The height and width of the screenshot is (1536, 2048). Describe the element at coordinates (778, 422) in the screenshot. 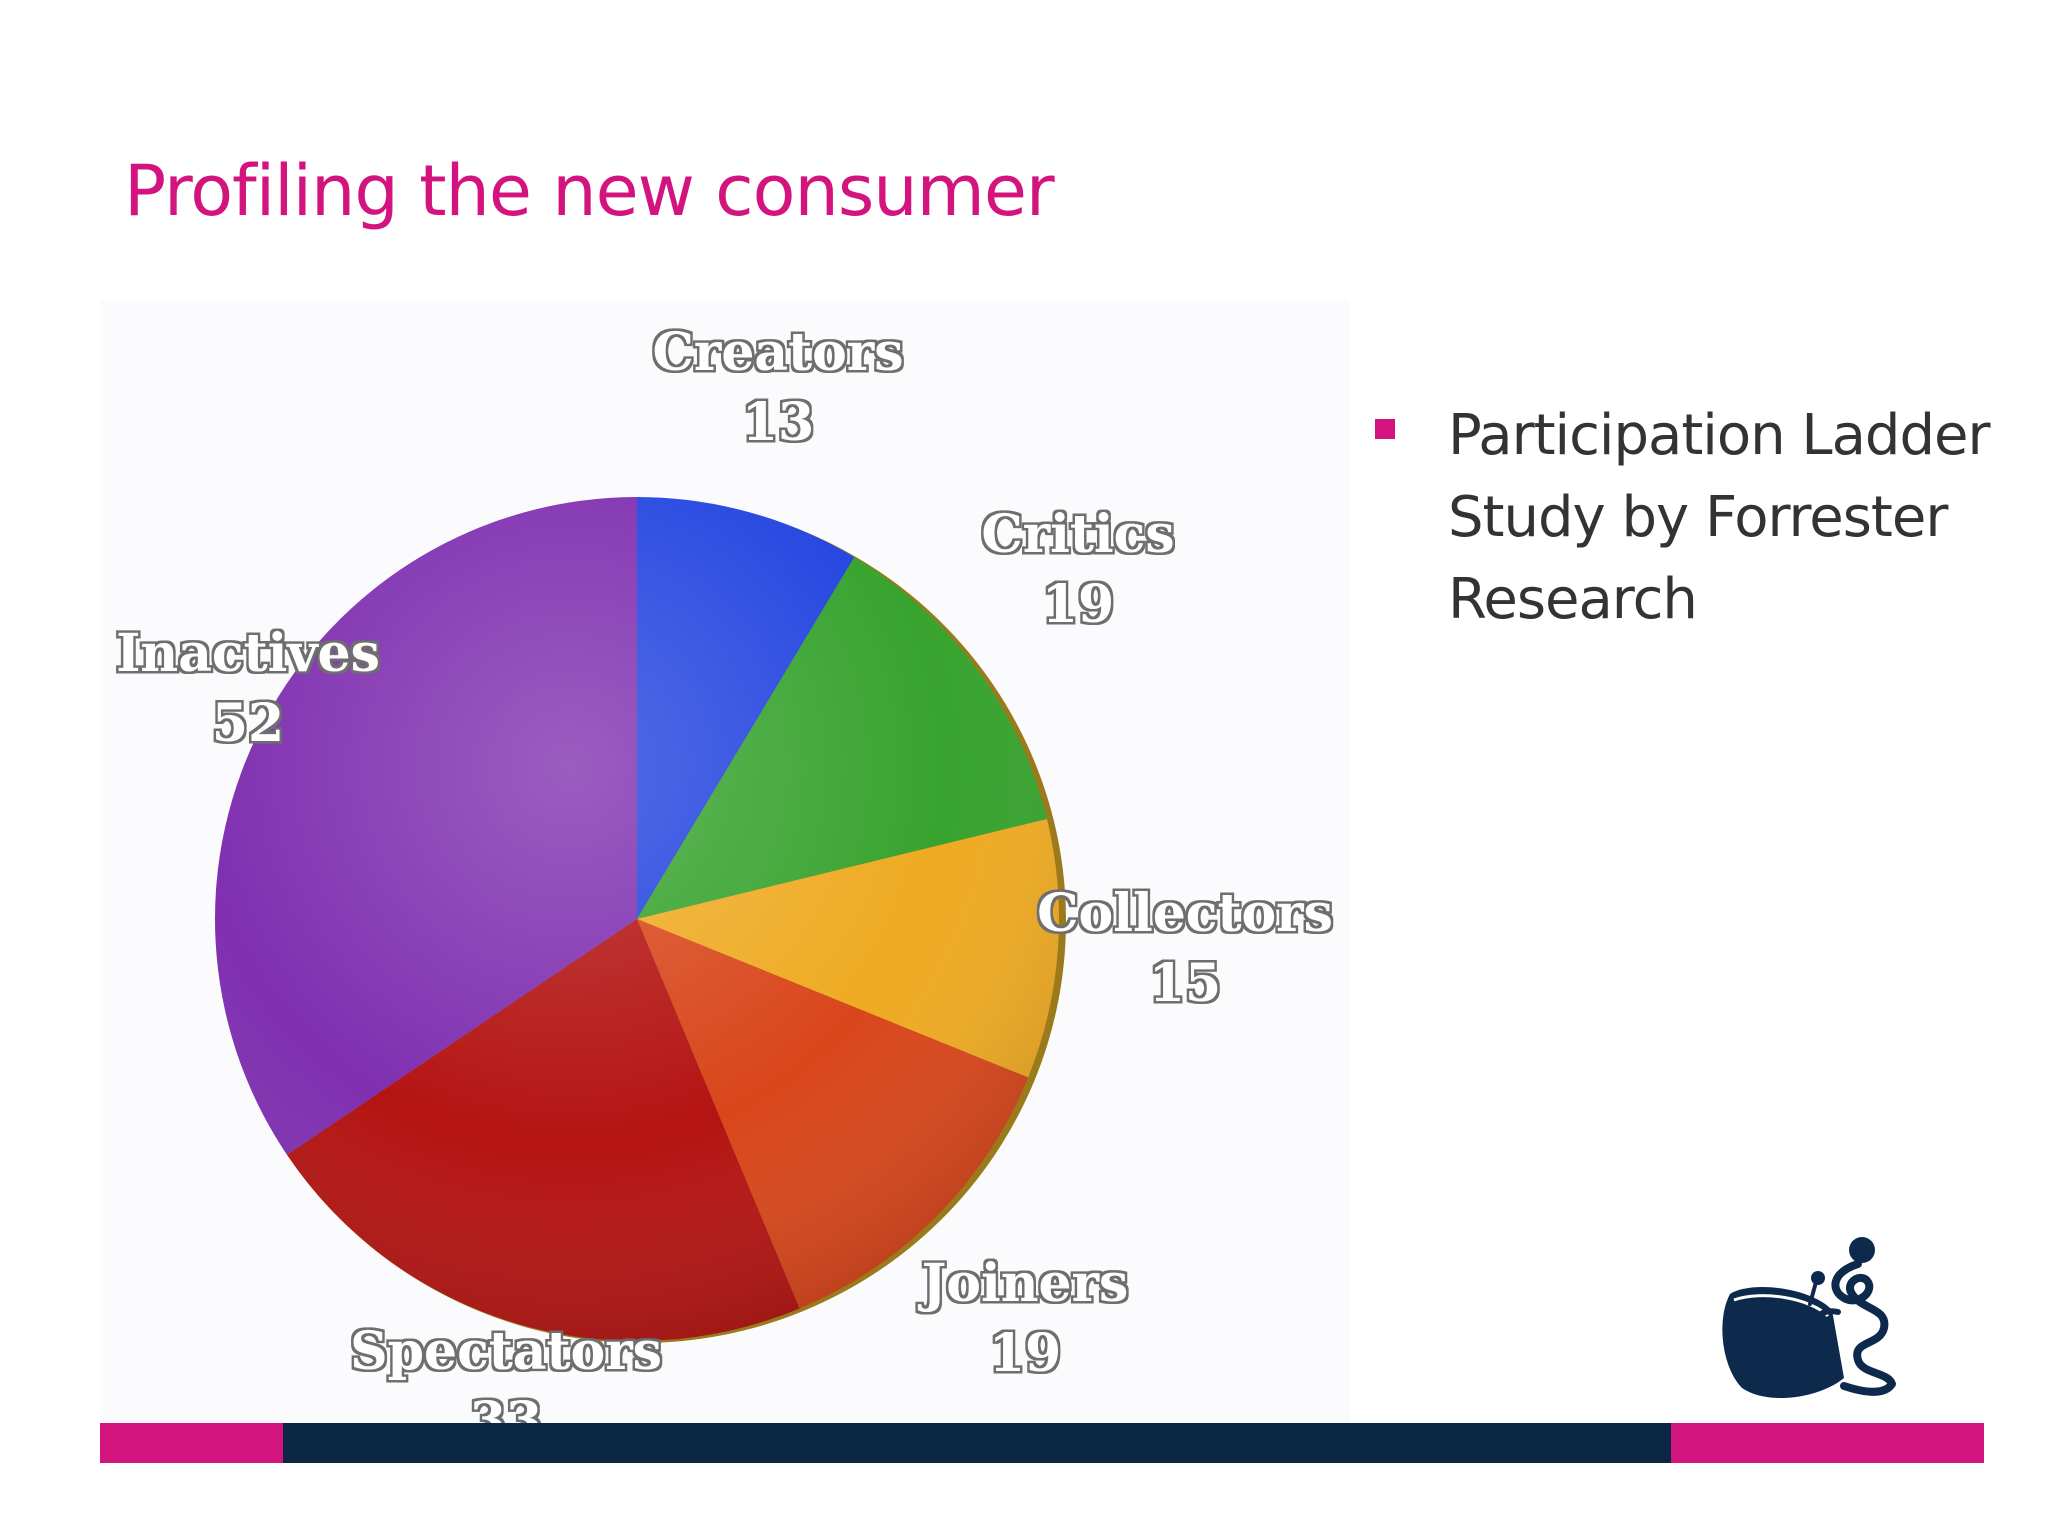

I see `pie-label-value: 13` at that location.